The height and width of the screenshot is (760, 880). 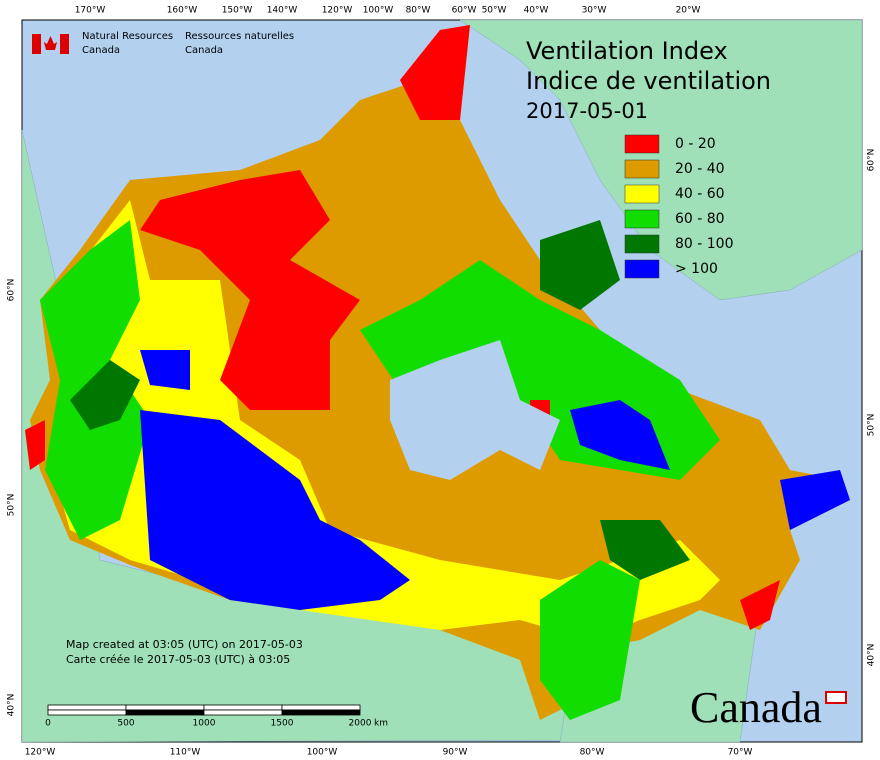 I want to click on scale-label: 0, so click(x=48, y=724).